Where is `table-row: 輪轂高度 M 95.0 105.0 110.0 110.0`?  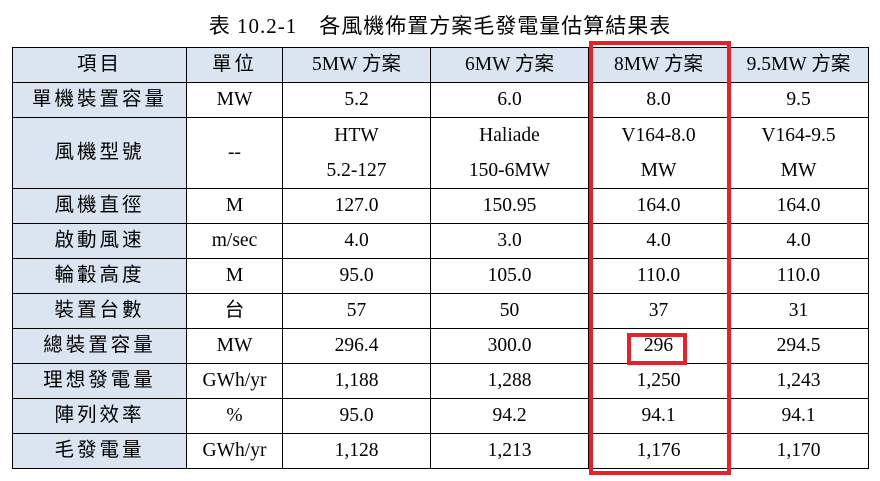
table-row: 輪轂高度 M 95.0 105.0 110.0 110.0 is located at coordinates (440, 276).